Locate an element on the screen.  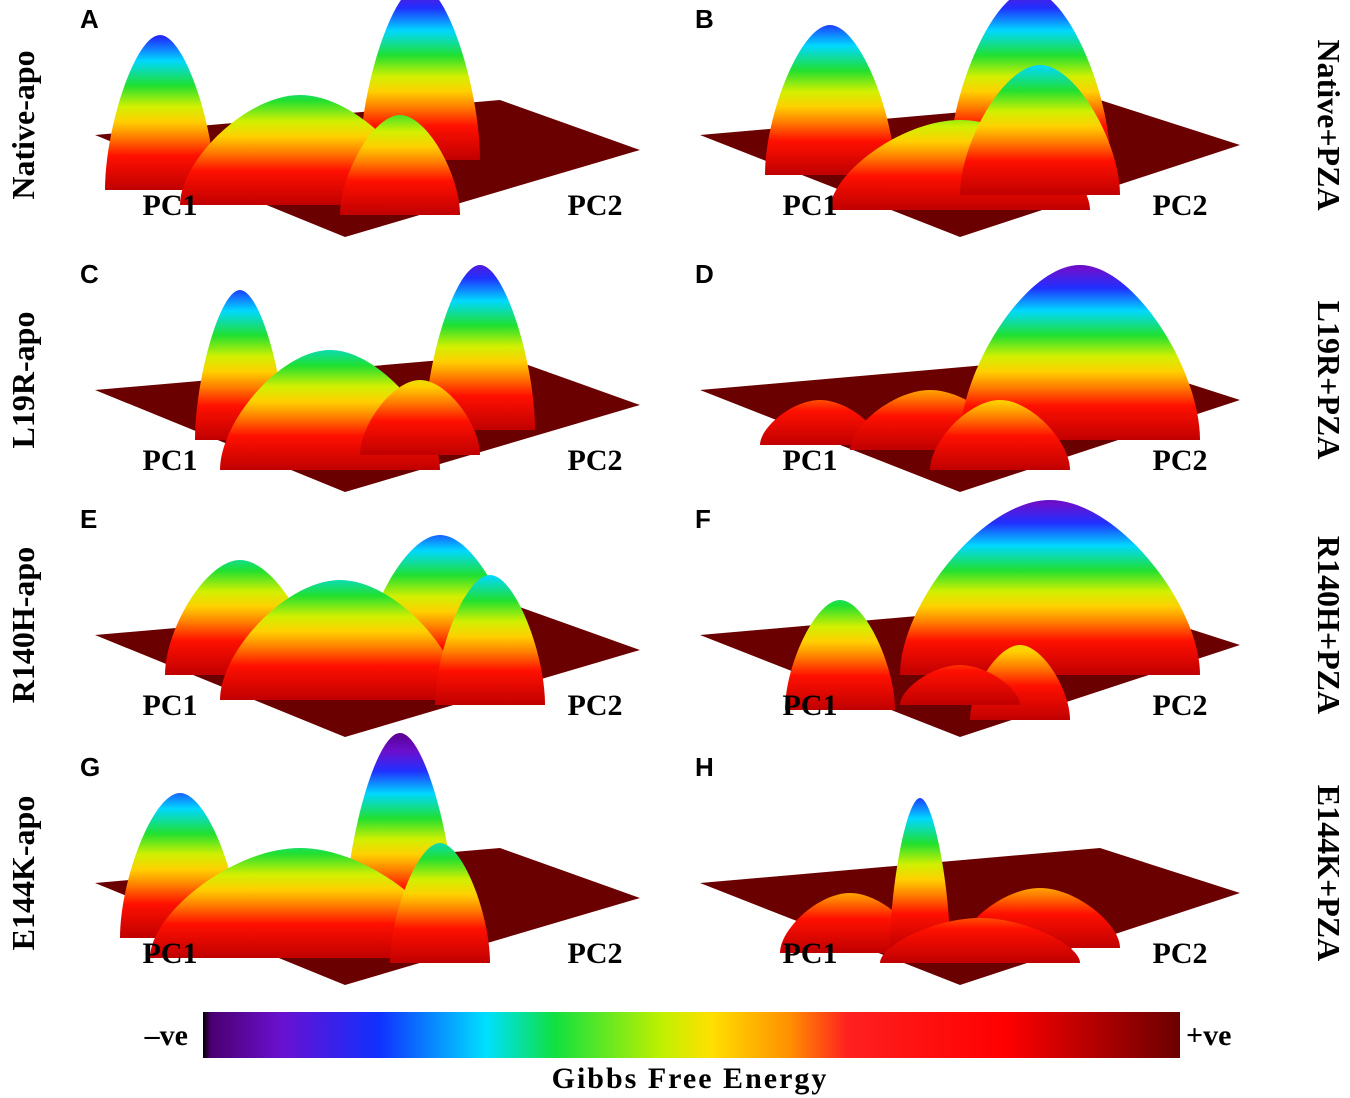
panel: G PC1 PC2 E144K-apo is located at coordinates (322, 859).